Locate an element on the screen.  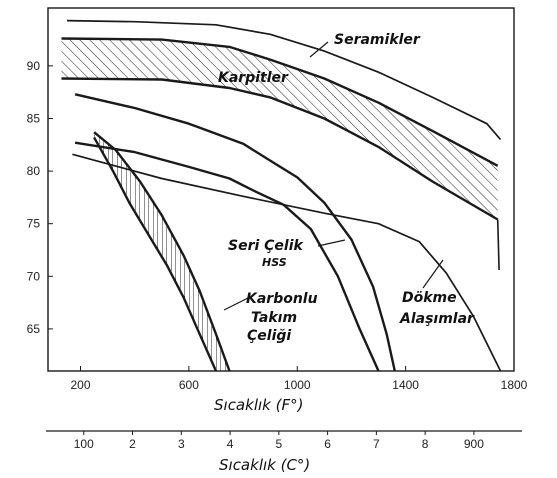
series-karbonlu-takim-celigi-upper is located at coordinates (162, 251).